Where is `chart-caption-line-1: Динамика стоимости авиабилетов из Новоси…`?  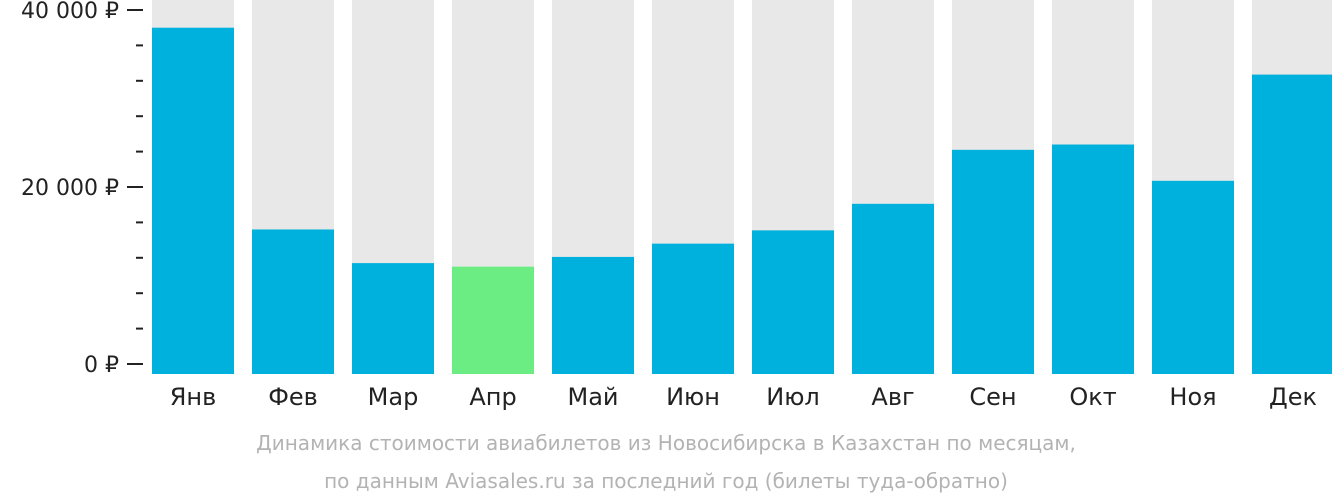
chart-caption-line-1: Динамика стоимости авиабилетов из Новоси… is located at coordinates (666, 443).